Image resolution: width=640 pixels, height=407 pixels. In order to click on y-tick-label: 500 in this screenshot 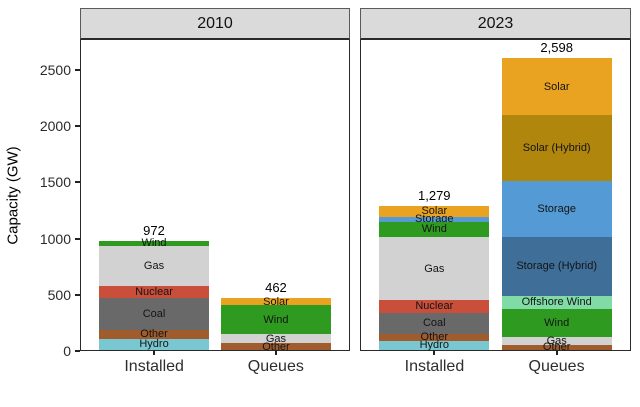, I will do `click(59, 294)`.